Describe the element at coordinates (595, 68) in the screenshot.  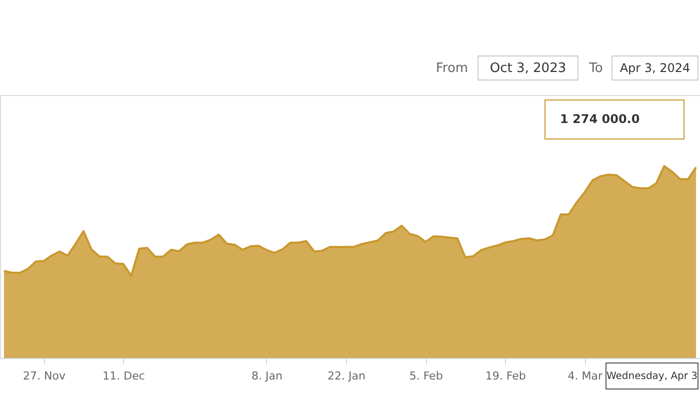
I see `text: To` at that location.